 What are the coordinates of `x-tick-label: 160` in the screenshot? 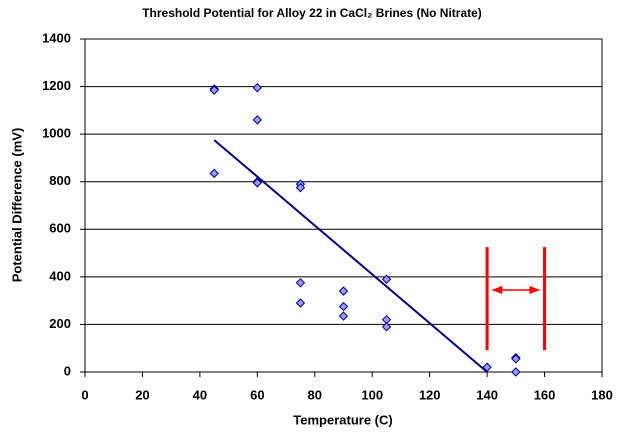 It's located at (545, 394).